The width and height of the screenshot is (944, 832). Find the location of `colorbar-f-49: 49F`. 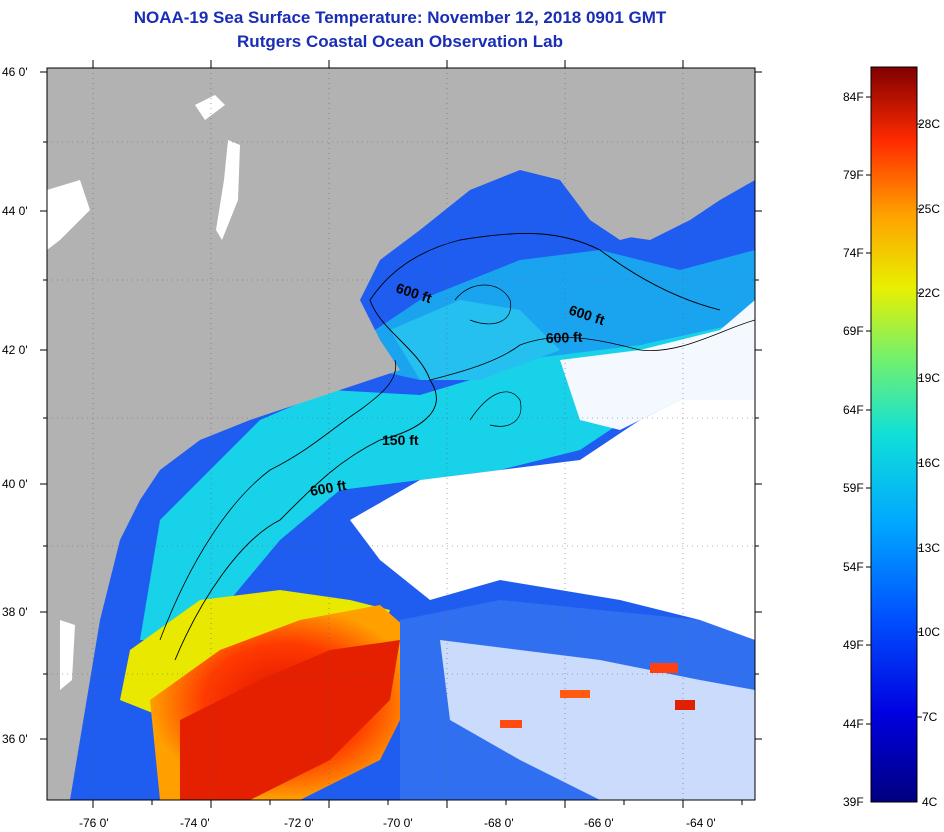

colorbar-f-49: 49F is located at coordinates (853, 645).